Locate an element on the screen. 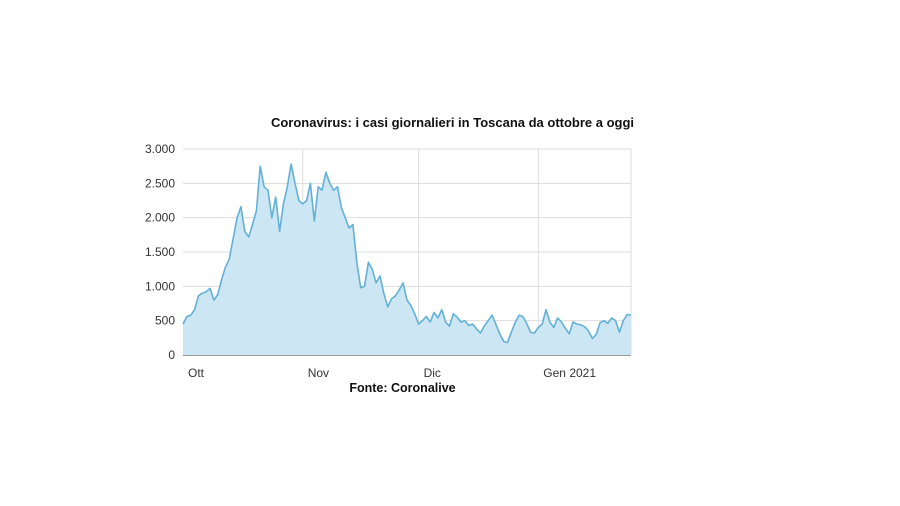 This screenshot has height=506, width=900. y-tick-label: 2.000 is located at coordinates (160, 218).